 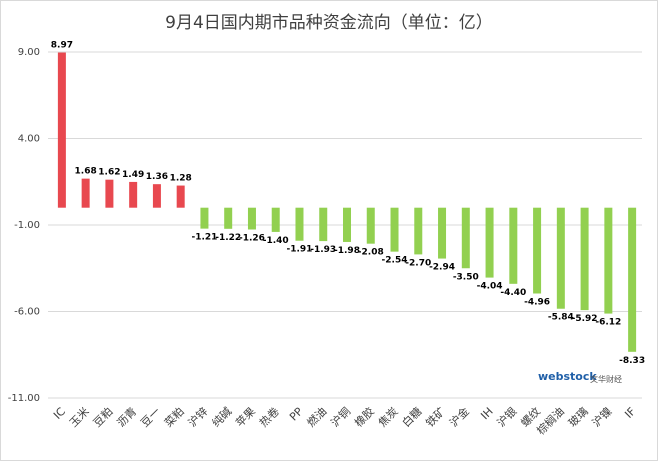 I want to click on y-tick-label: -6.00, so click(x=27, y=312).